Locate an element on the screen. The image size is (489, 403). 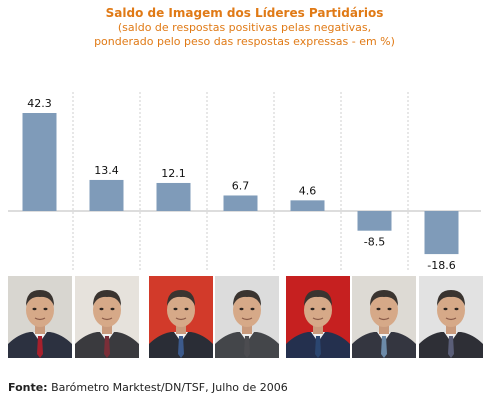
bar-value-label-1: 42.3 is located at coordinates (39, 103).